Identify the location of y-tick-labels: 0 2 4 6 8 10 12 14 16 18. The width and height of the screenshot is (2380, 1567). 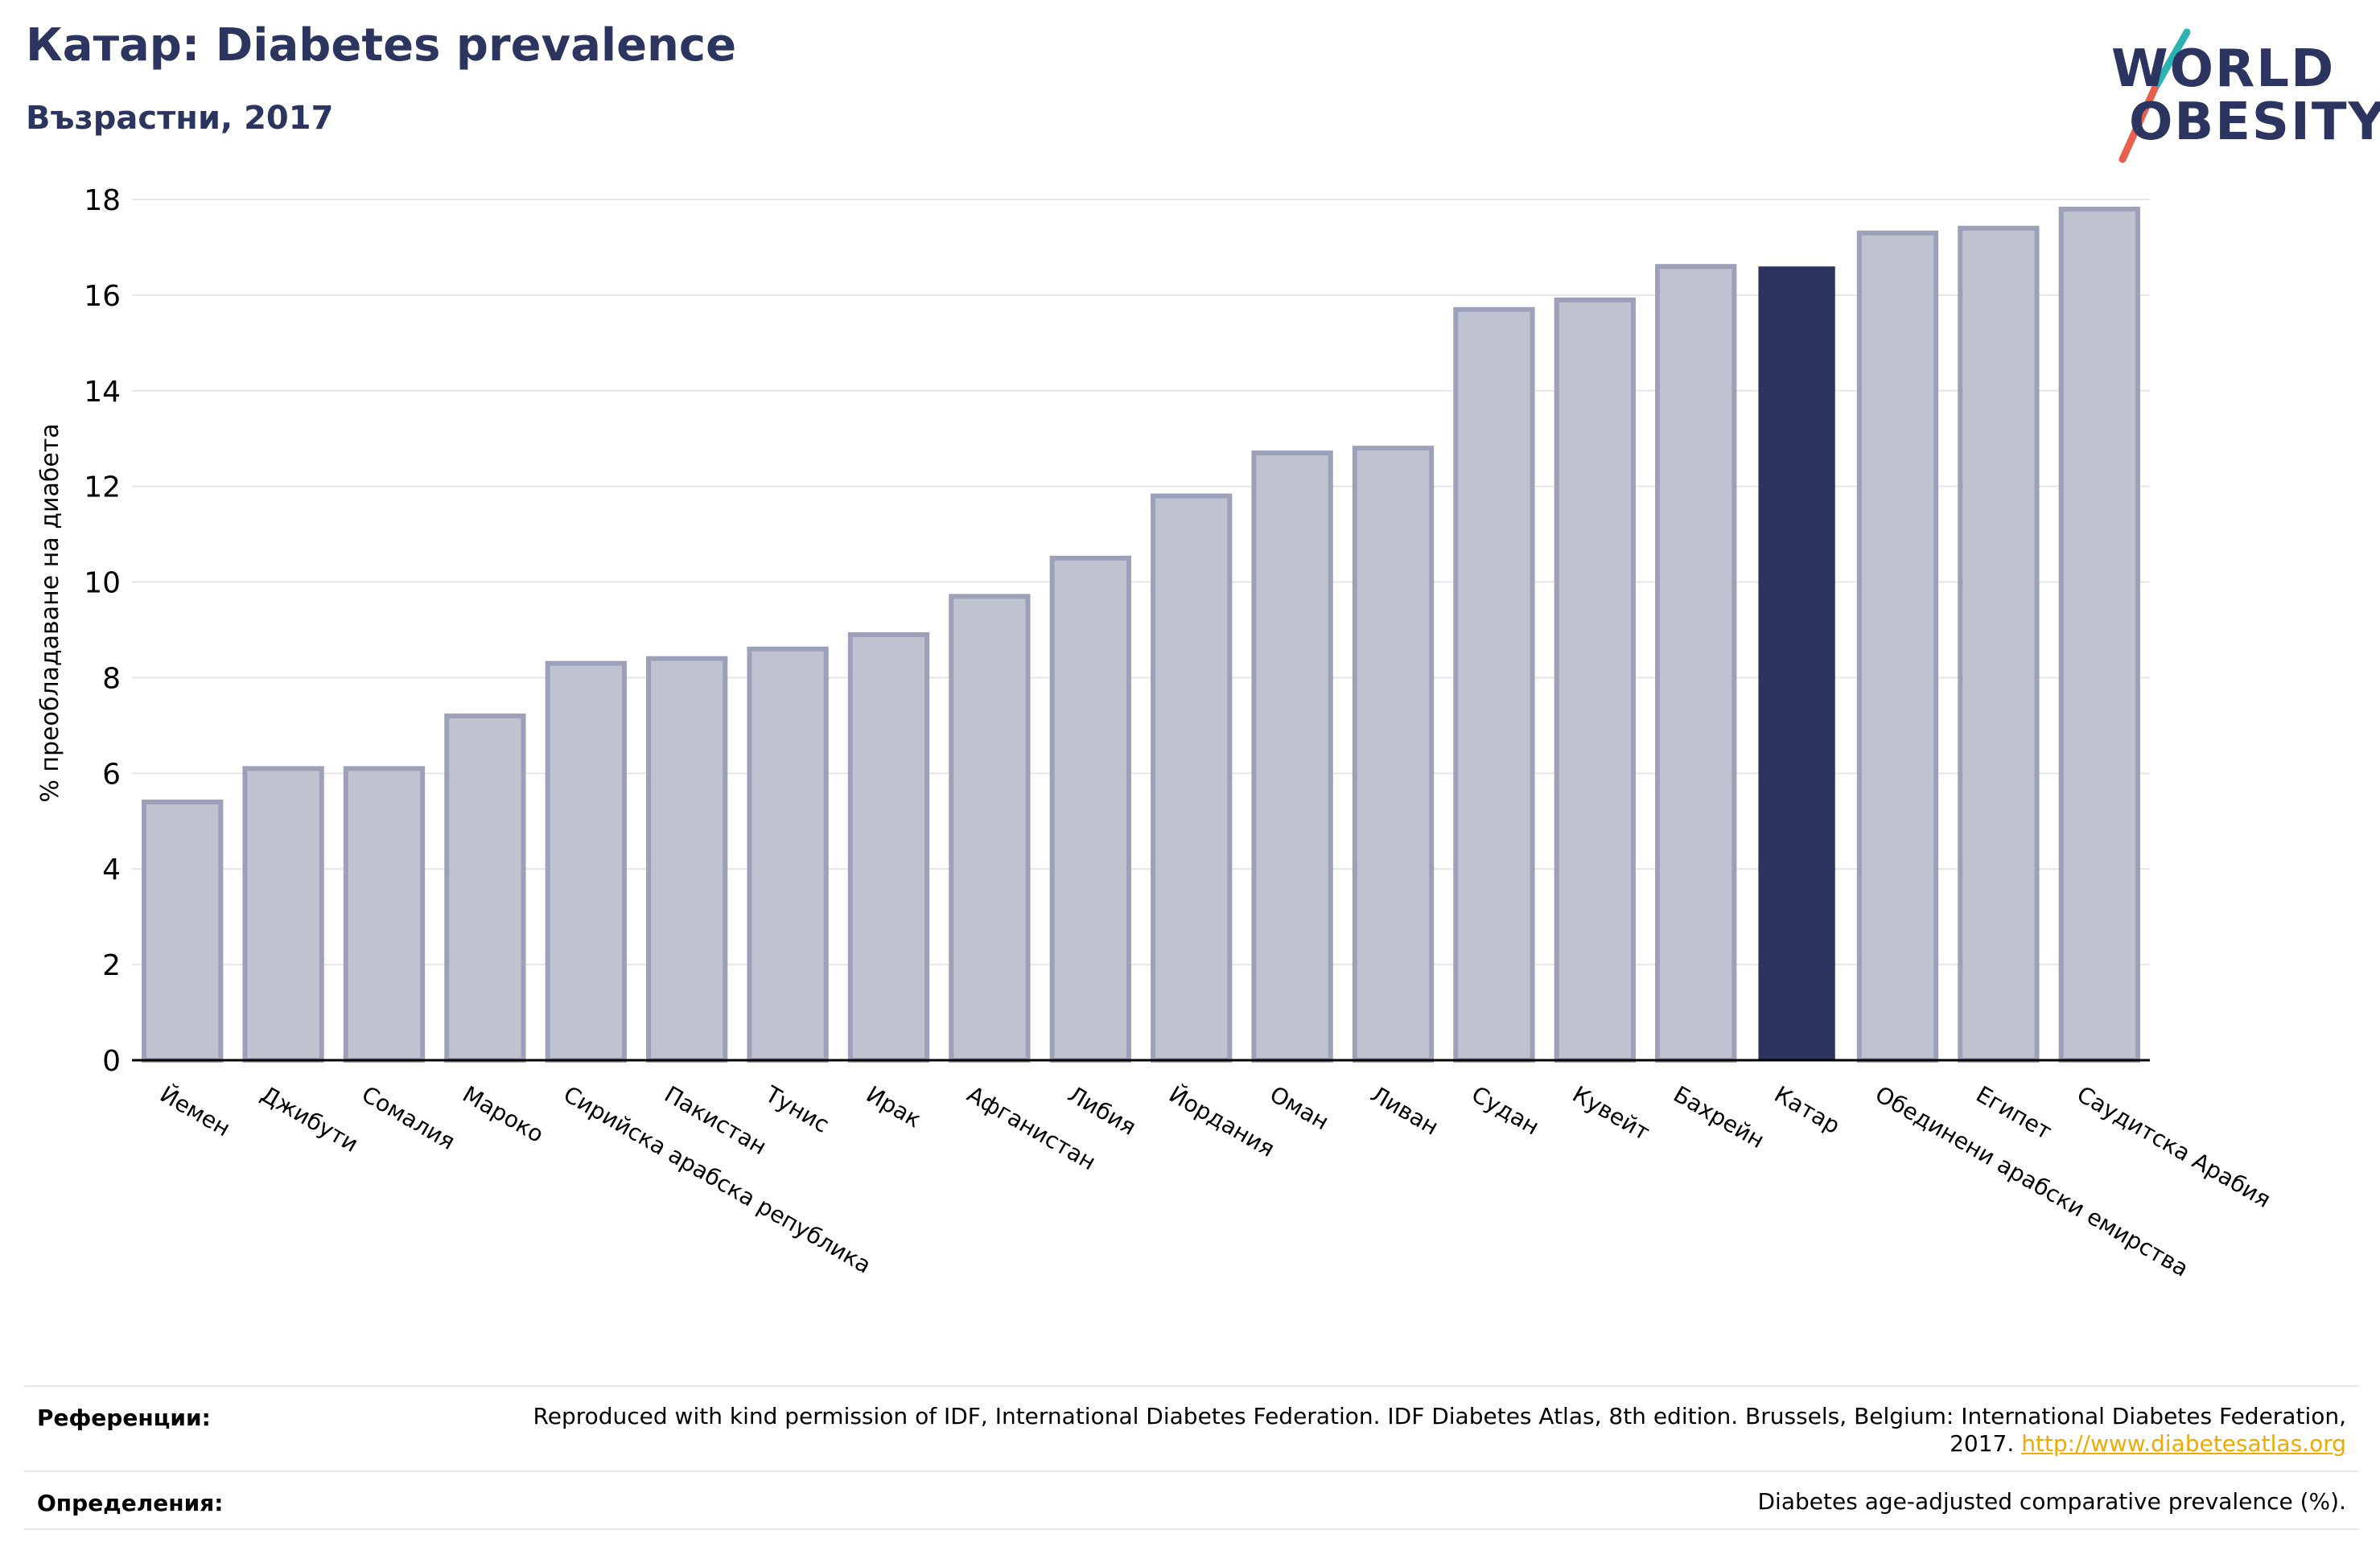
(102, 631).